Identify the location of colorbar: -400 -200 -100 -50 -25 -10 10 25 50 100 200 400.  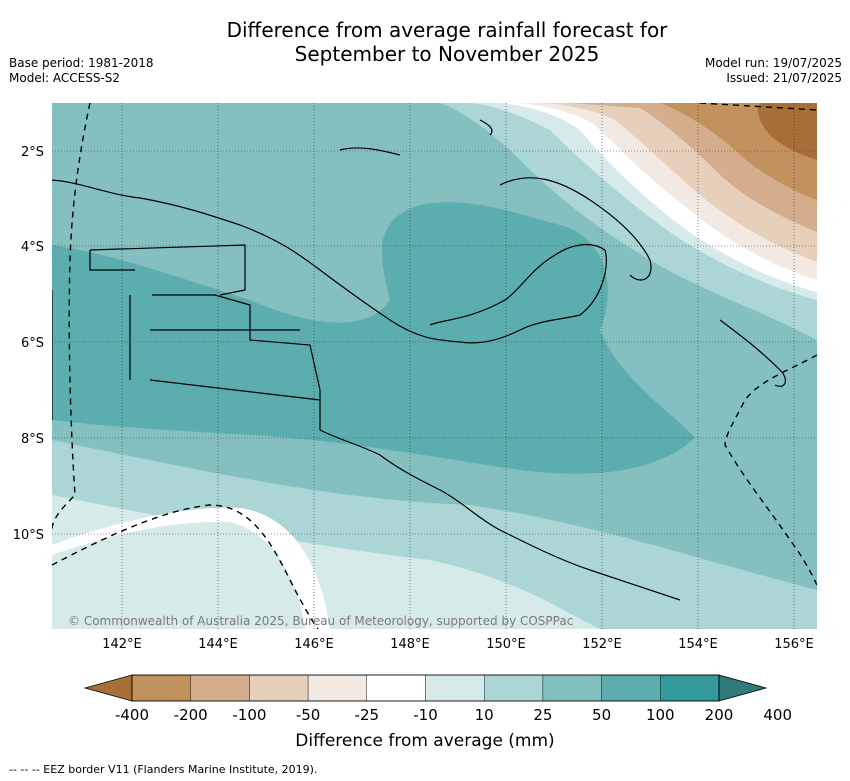
(437, 699).